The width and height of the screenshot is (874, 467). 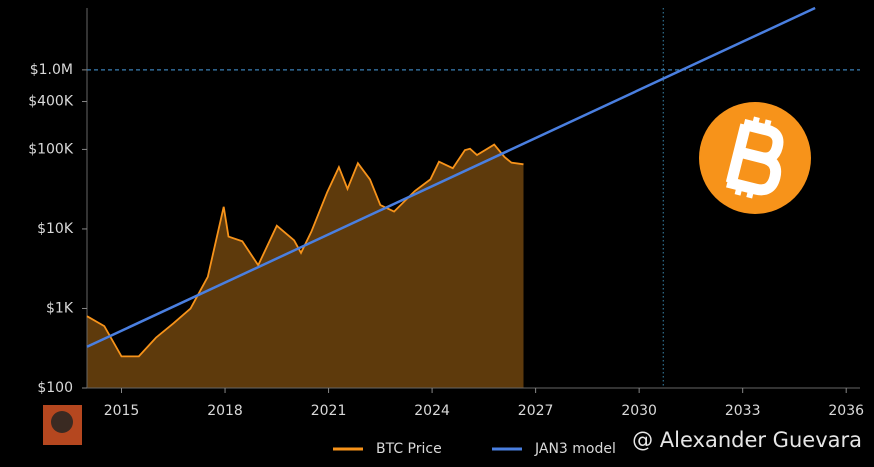 I want to click on x-tick-label: 2036, so click(x=846, y=411).